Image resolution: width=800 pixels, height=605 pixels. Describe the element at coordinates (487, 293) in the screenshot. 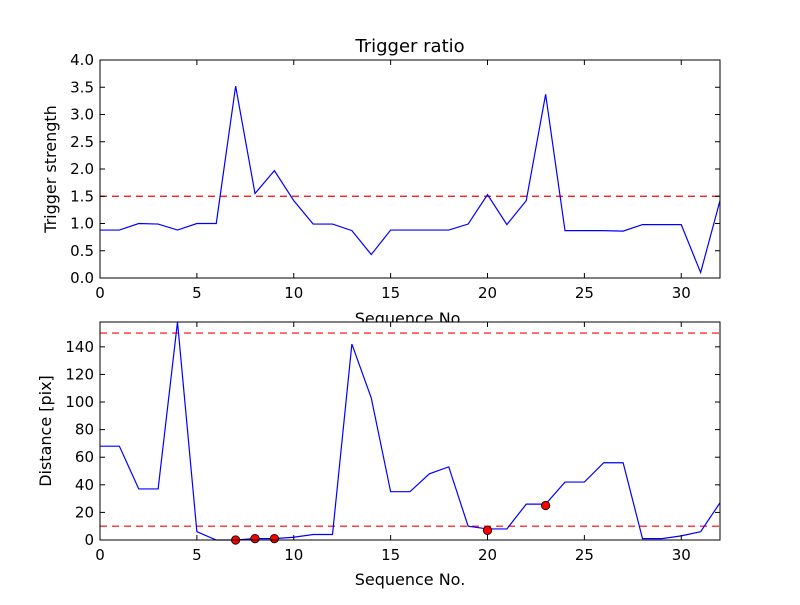

I see `top-x-tick-label: 20` at that location.